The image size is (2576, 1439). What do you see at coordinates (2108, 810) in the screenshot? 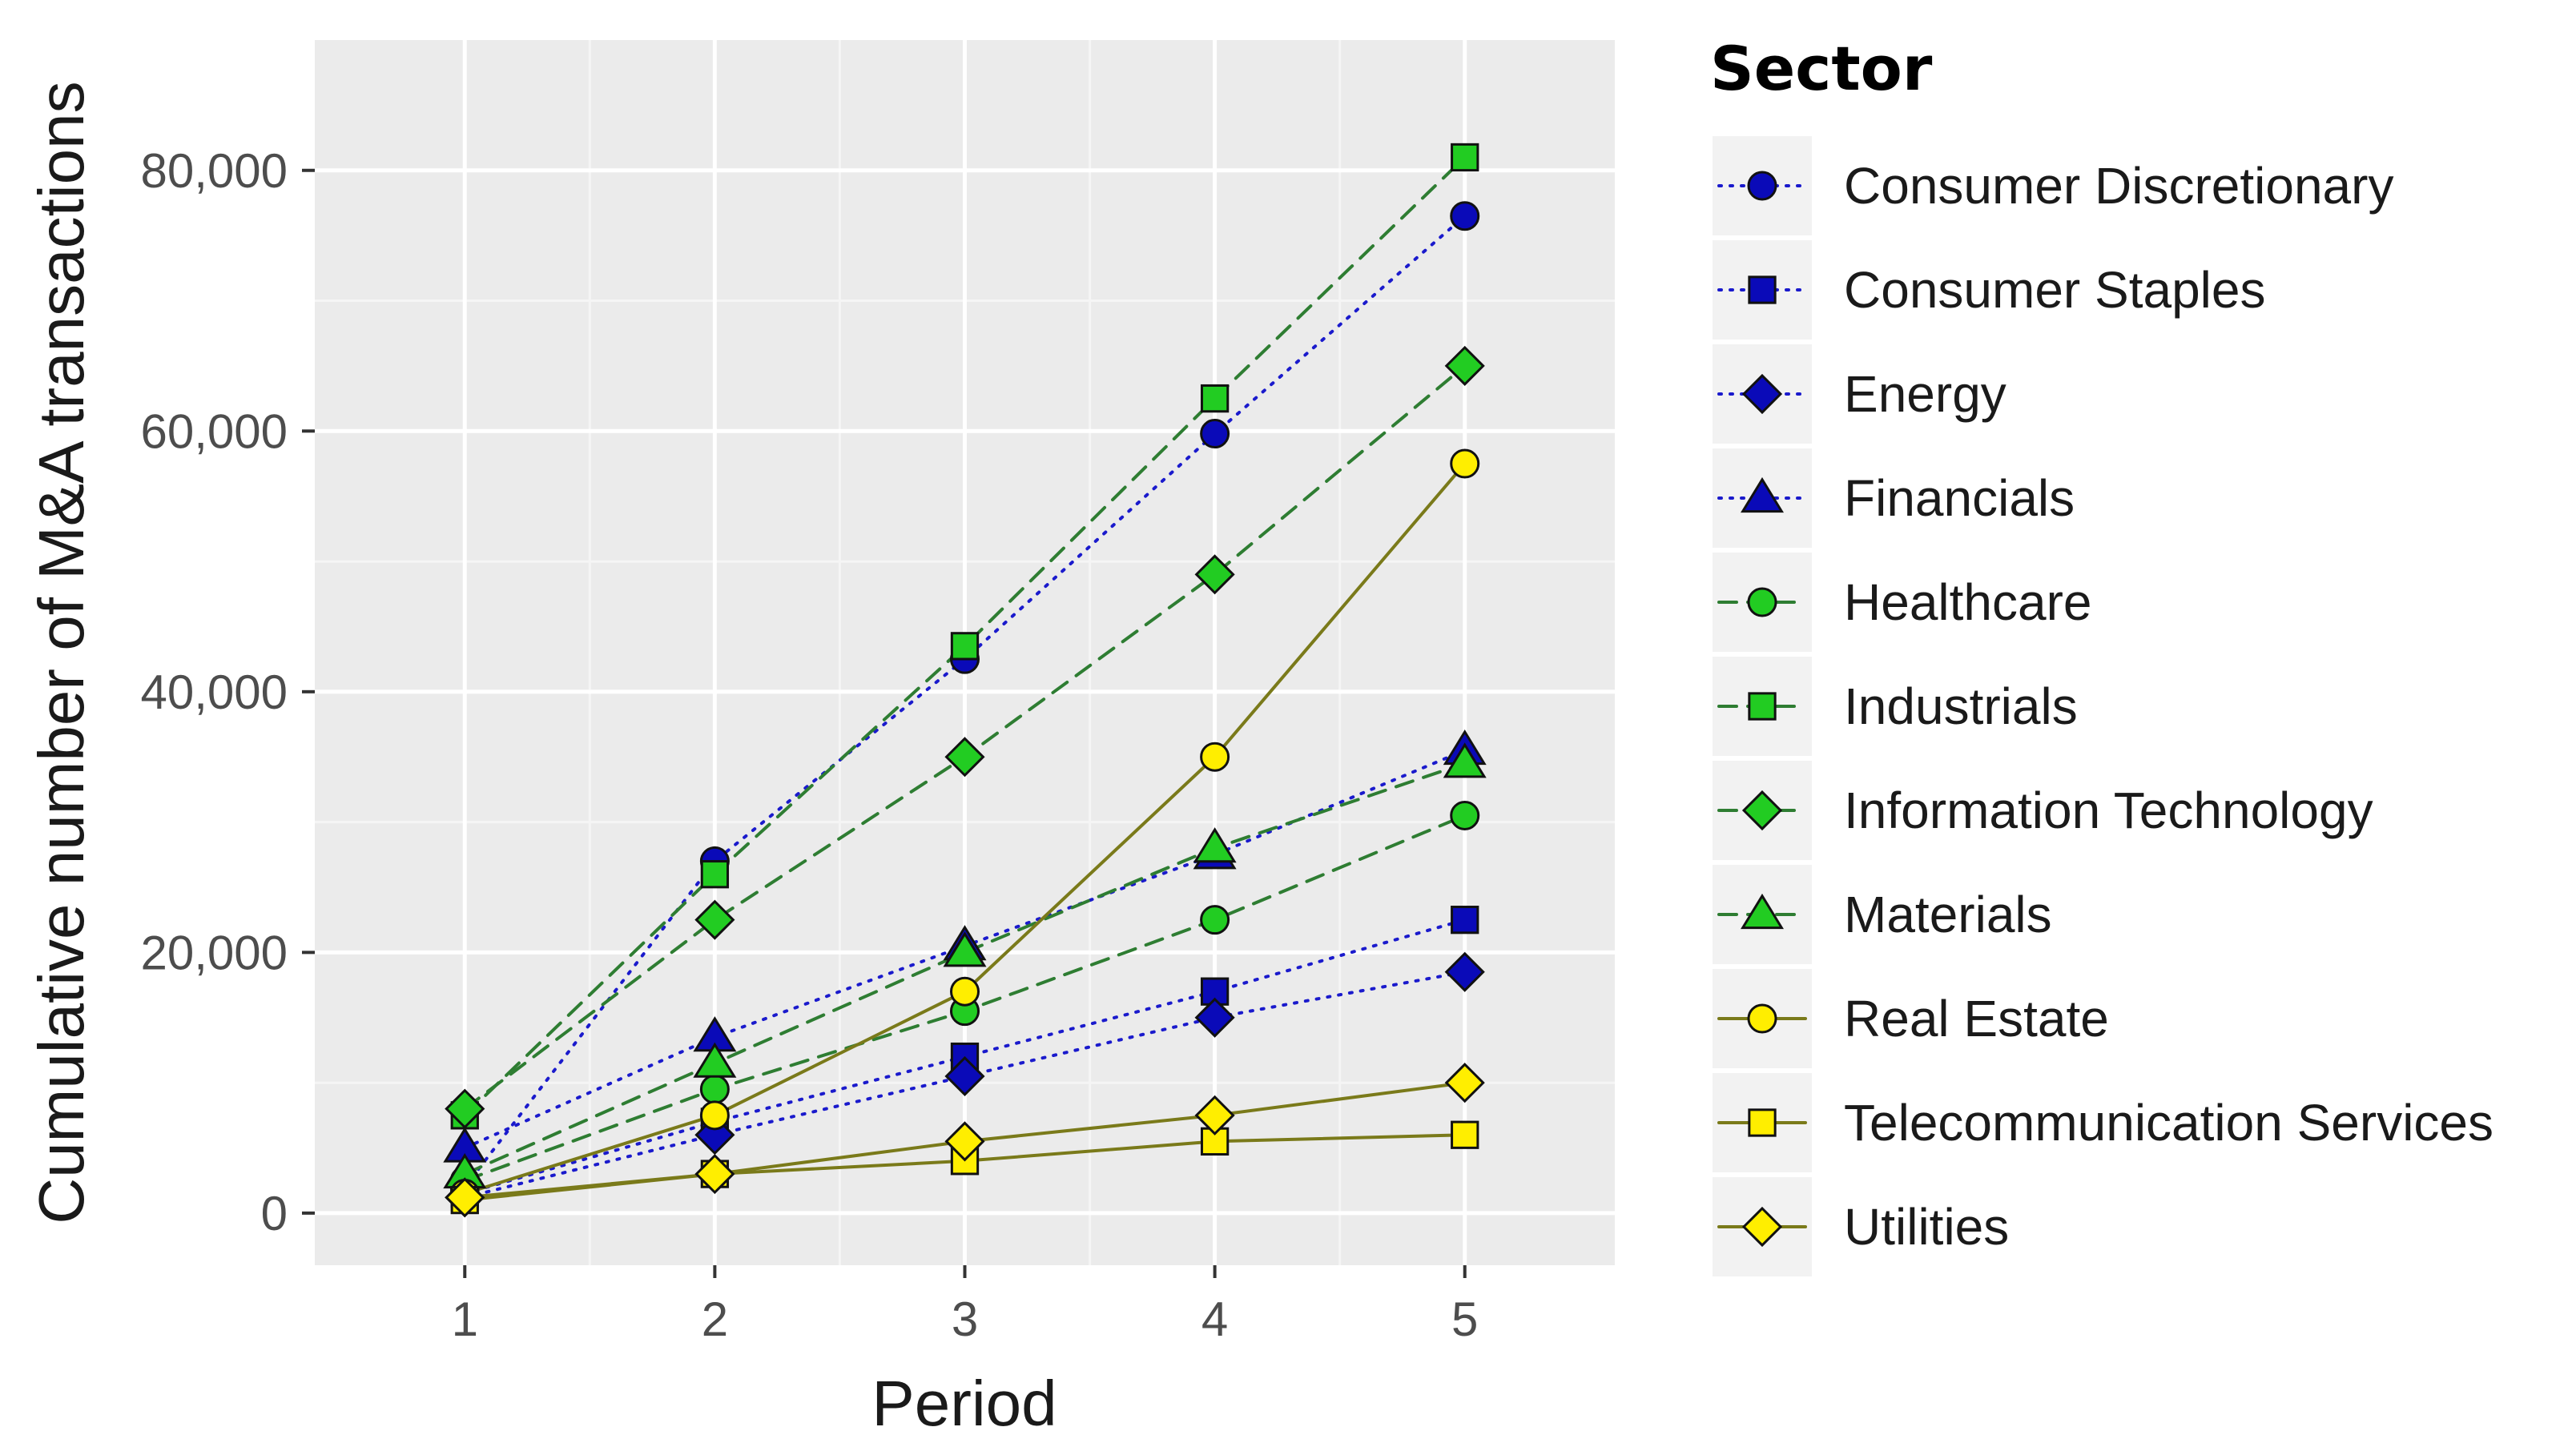
I see `legend-label-information-technology: Information Technology` at bounding box center [2108, 810].